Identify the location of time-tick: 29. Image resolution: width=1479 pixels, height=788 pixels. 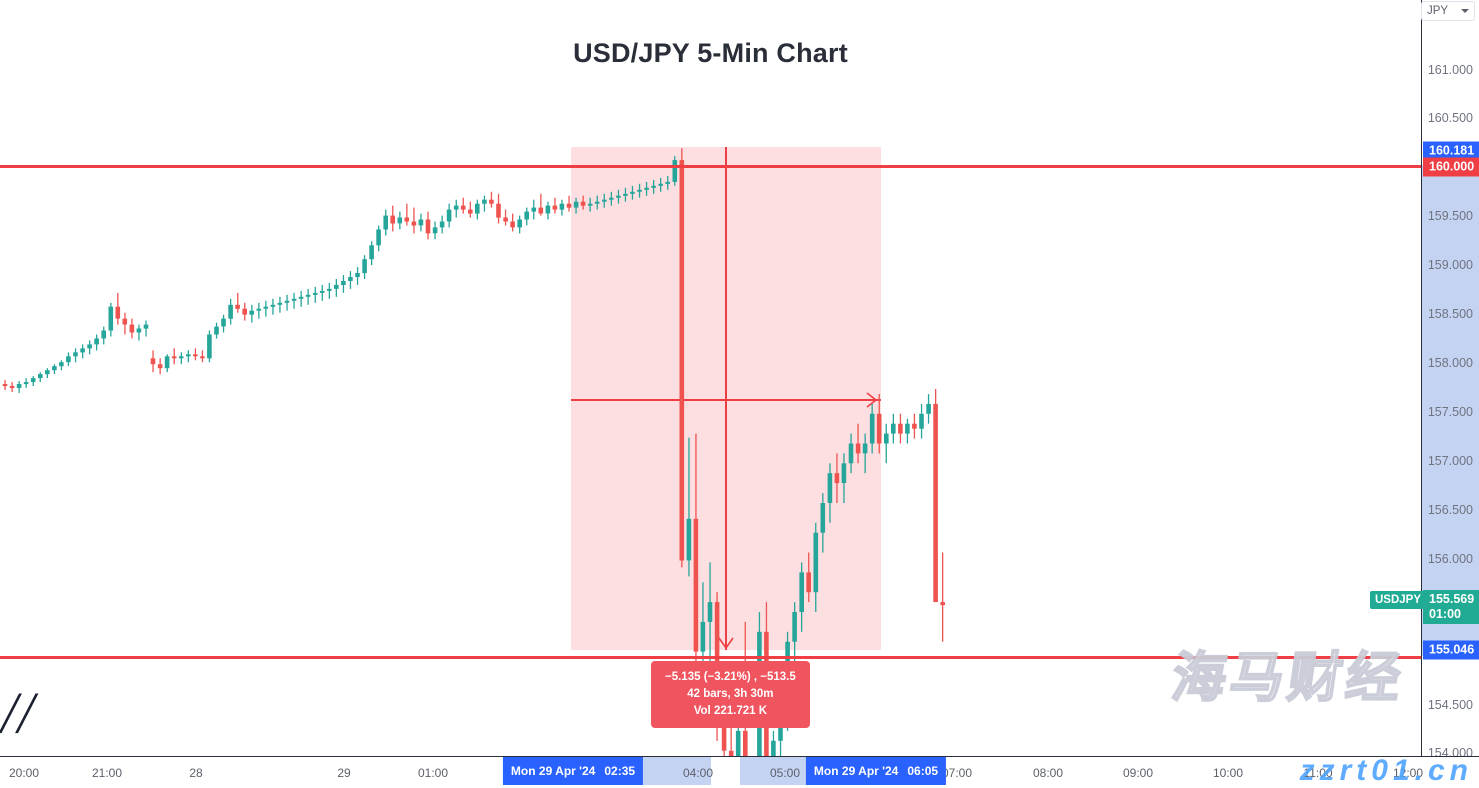
(344, 773).